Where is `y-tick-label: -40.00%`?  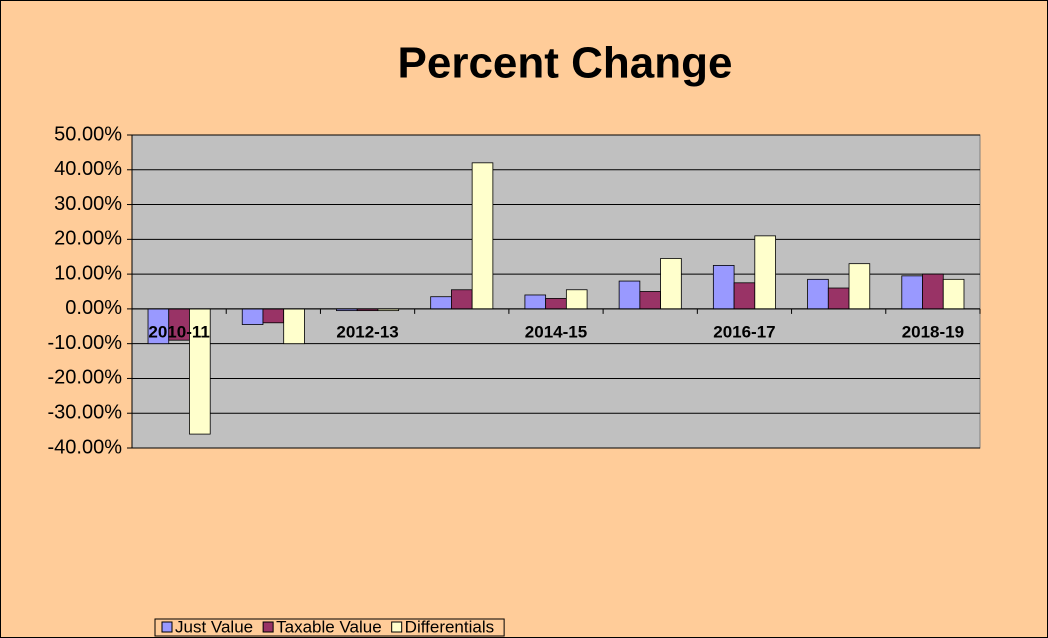 y-tick-label: -40.00% is located at coordinates (85, 447).